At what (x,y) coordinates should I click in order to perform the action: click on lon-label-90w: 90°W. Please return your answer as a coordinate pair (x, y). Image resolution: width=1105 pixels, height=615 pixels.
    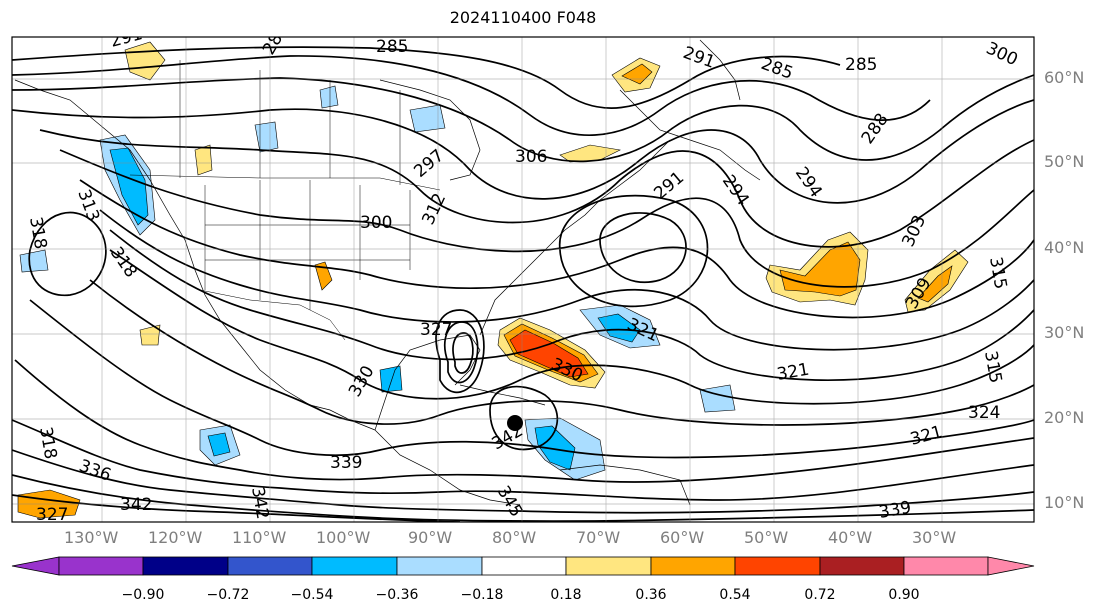
    Looking at the image, I should click on (430, 537).